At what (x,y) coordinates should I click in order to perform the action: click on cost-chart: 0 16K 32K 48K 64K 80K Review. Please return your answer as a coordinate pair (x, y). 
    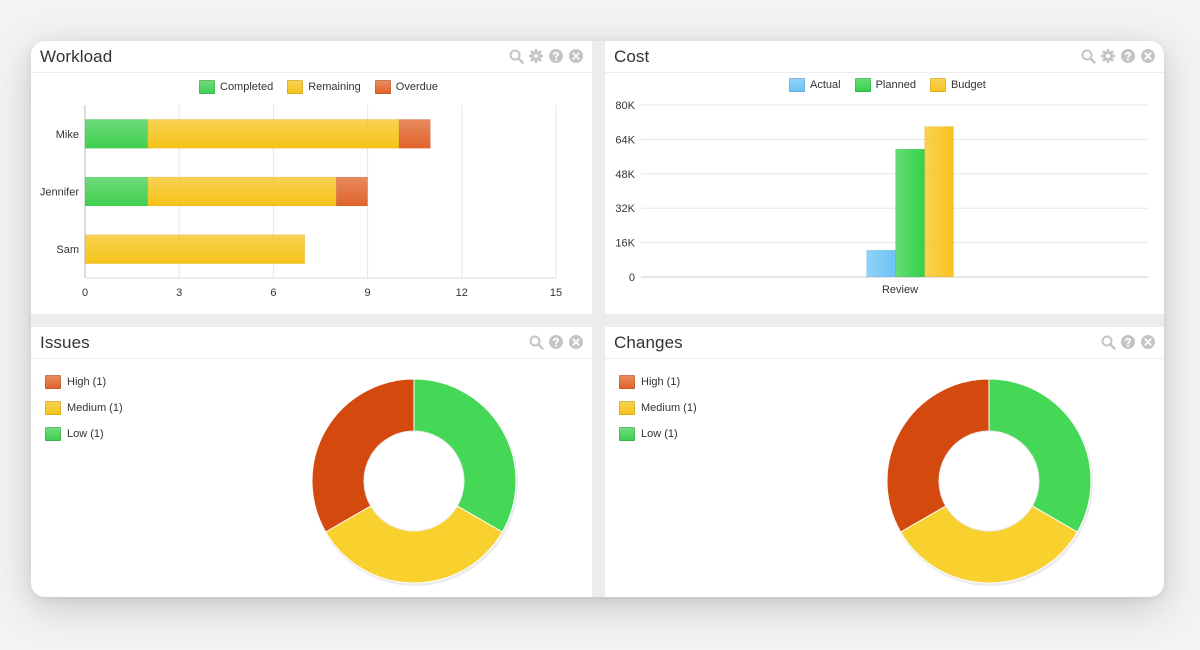
    Looking at the image, I should click on (881, 198).